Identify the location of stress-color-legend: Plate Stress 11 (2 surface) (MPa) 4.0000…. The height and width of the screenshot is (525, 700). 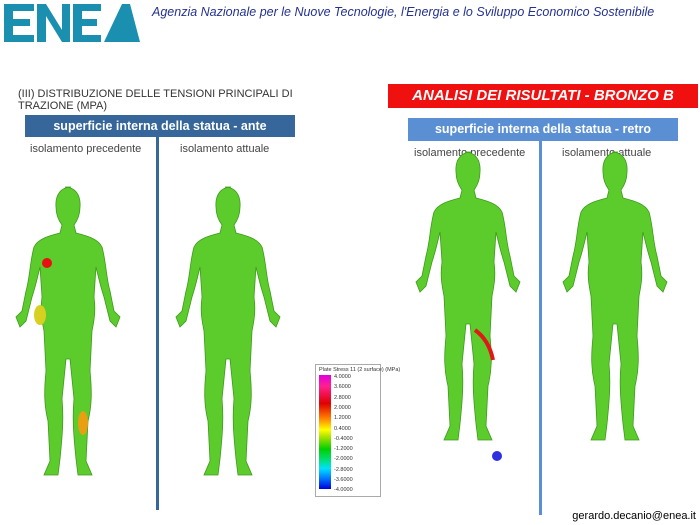
(357, 430).